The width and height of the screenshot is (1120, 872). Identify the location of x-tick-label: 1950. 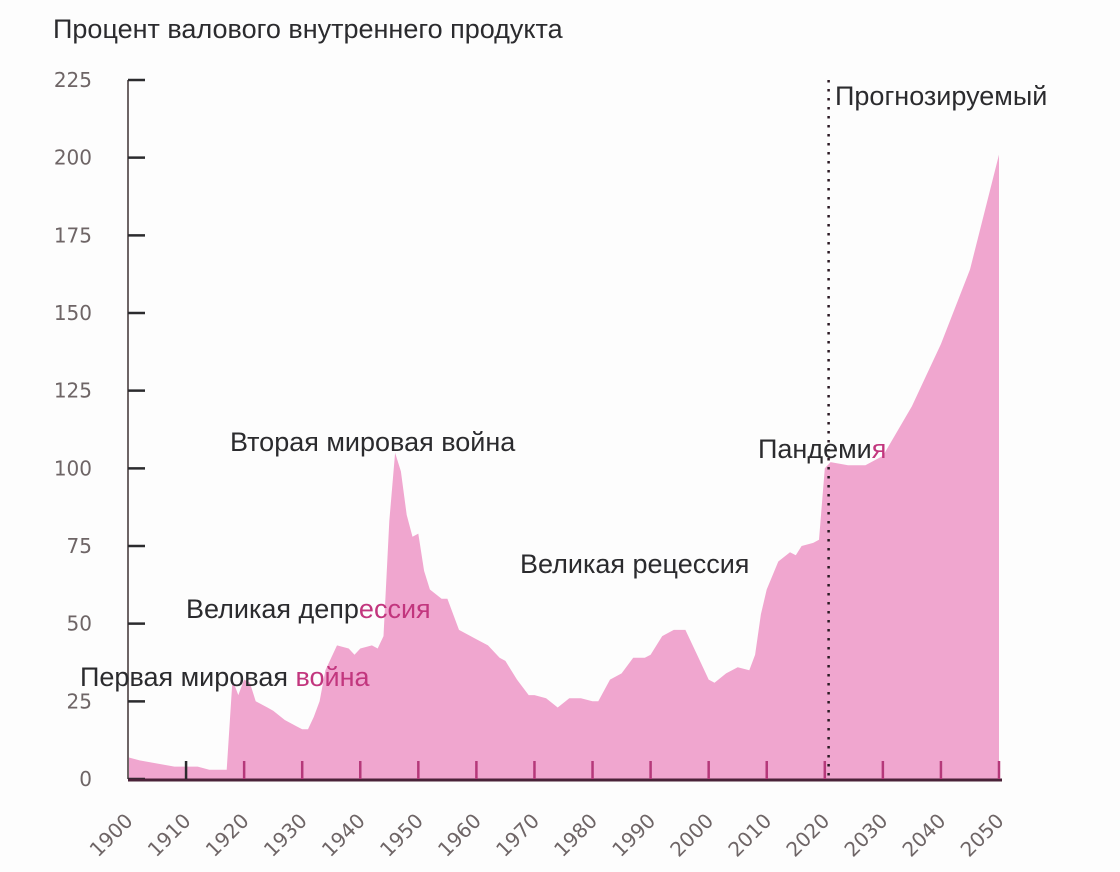
(401, 835).